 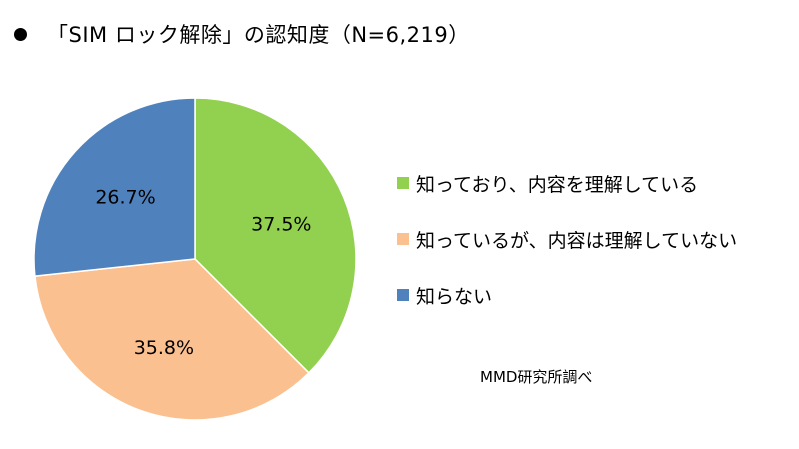 I want to click on legend-item-known-not-understood: 知っているが、内容は理解していない, so click(x=567, y=239).